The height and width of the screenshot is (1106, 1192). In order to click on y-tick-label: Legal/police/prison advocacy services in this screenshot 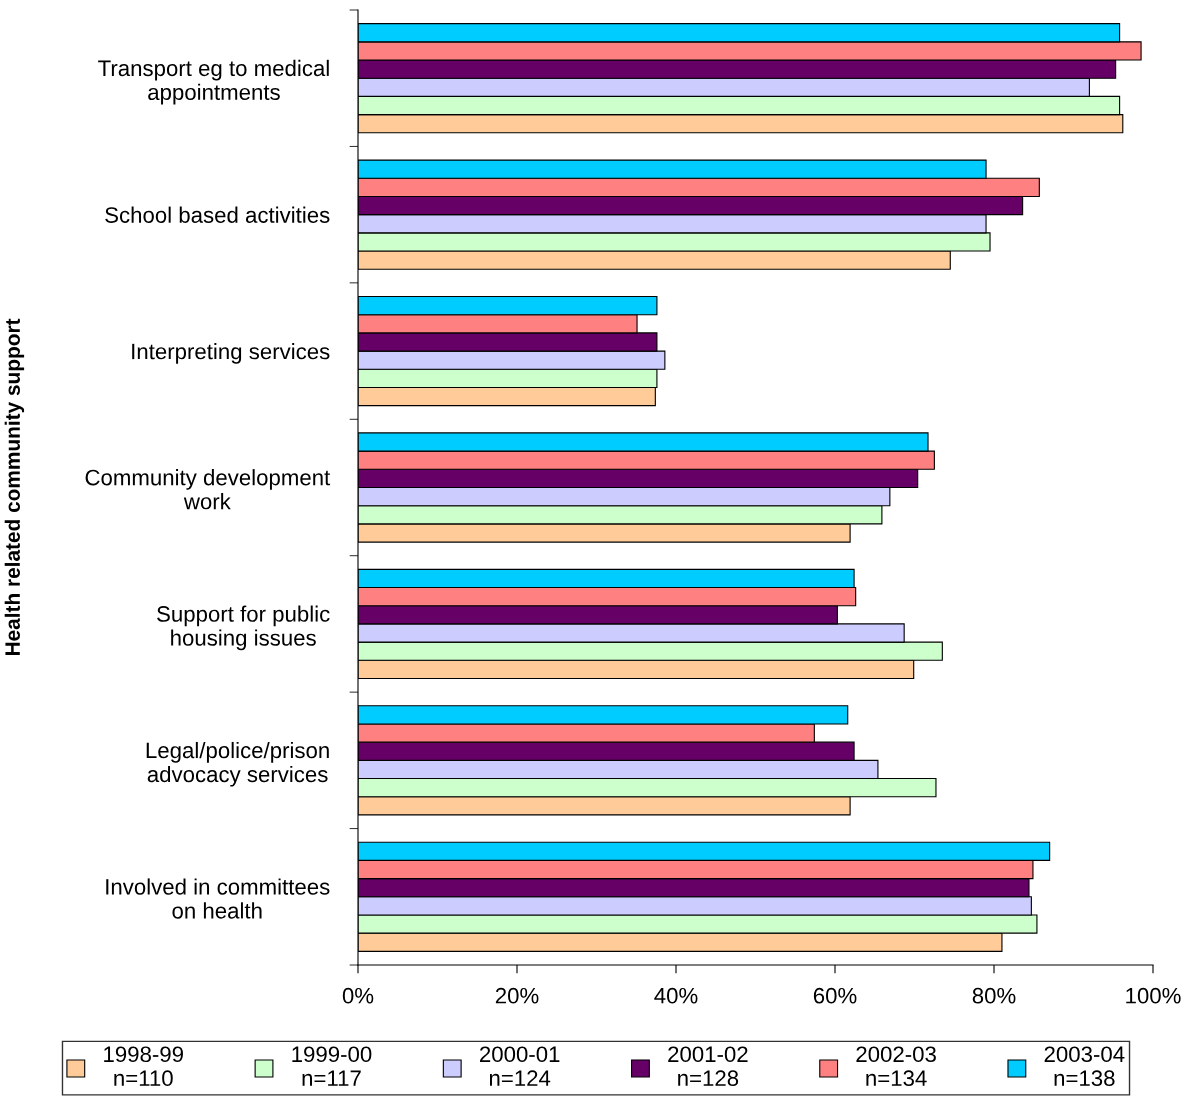, I will do `click(237, 764)`.